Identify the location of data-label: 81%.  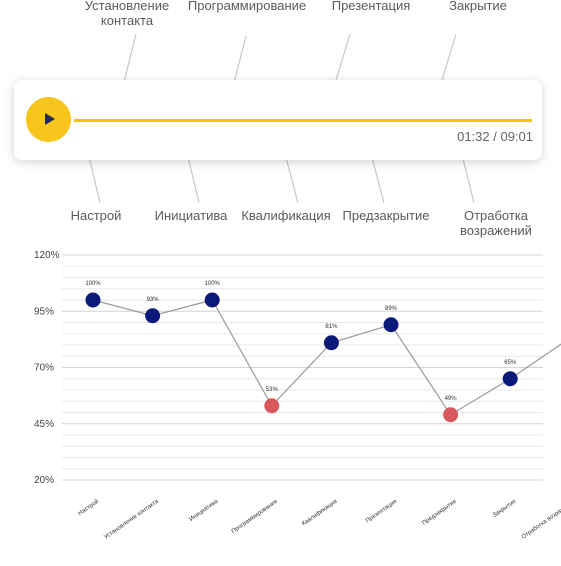
(331, 327).